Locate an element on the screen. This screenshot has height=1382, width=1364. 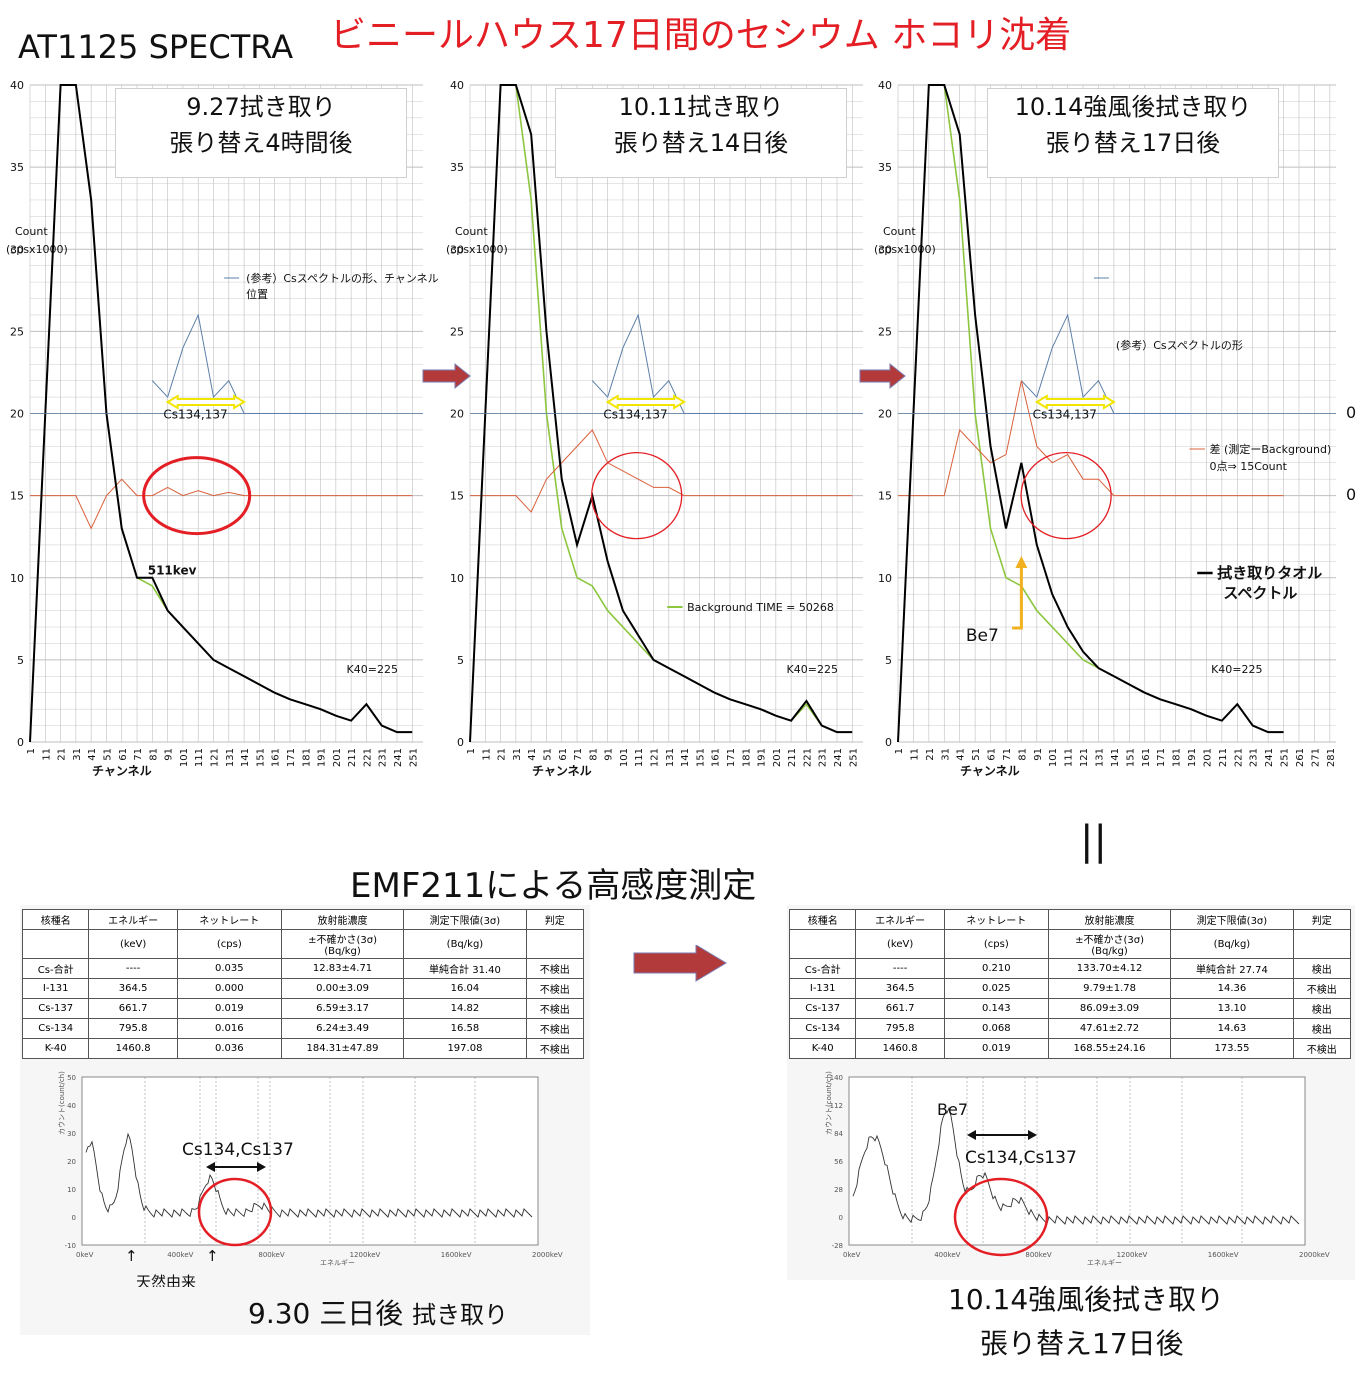
emf-x-tick: 0keV is located at coordinates (85, 1255).